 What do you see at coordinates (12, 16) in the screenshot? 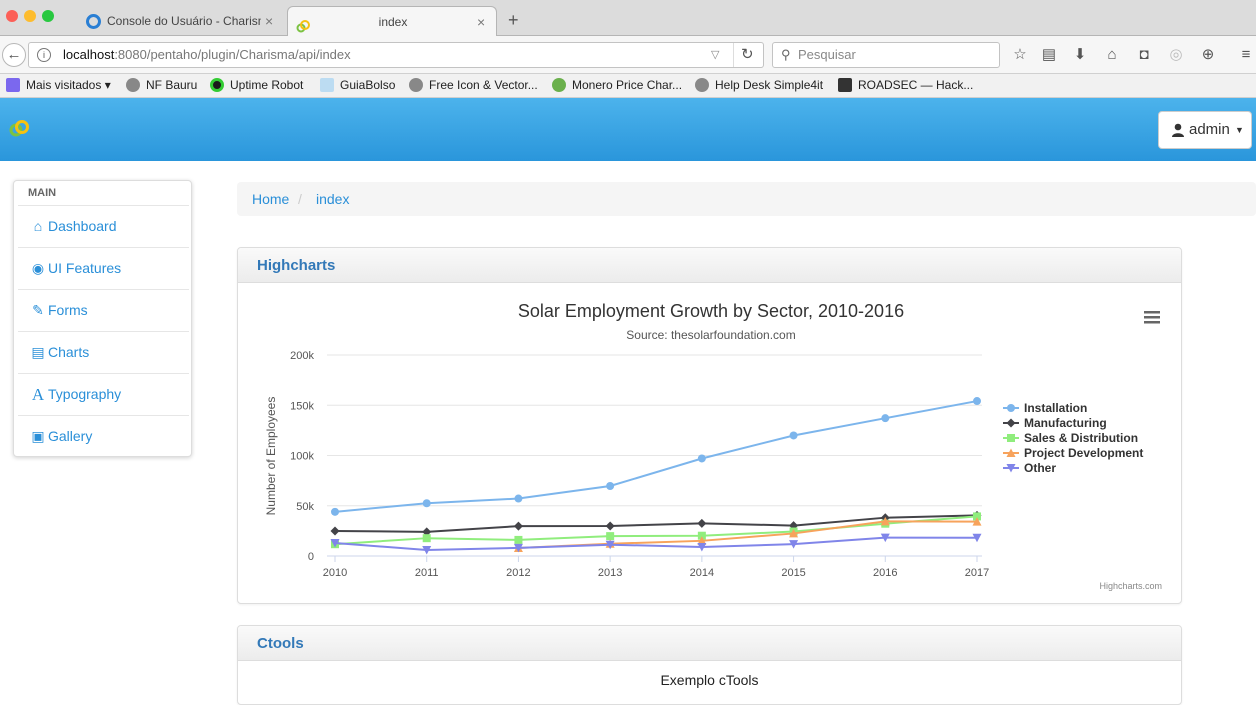
I see `close-window-icon` at bounding box center [12, 16].